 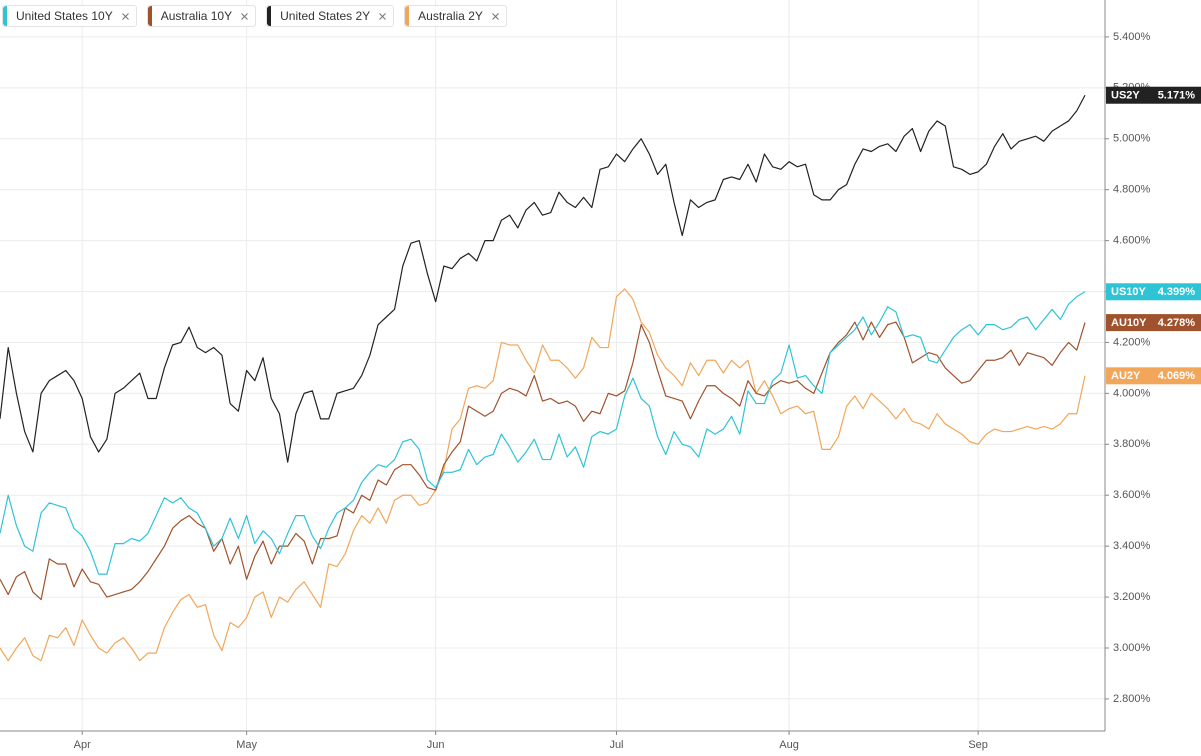 What do you see at coordinates (1132, 37) in the screenshot?
I see `y-tick-label: 5.400%` at bounding box center [1132, 37].